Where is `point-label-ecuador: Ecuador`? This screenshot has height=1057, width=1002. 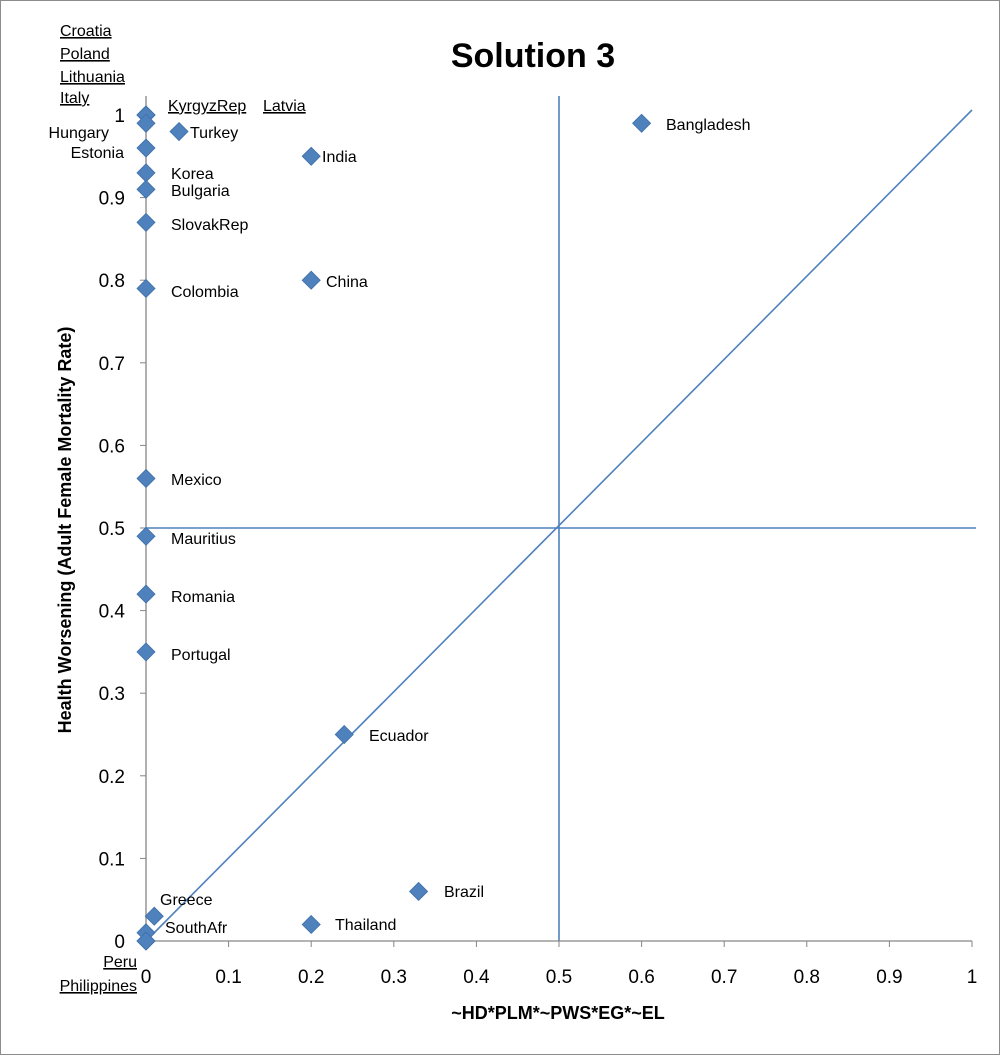 point-label-ecuador: Ecuador is located at coordinates (399, 736).